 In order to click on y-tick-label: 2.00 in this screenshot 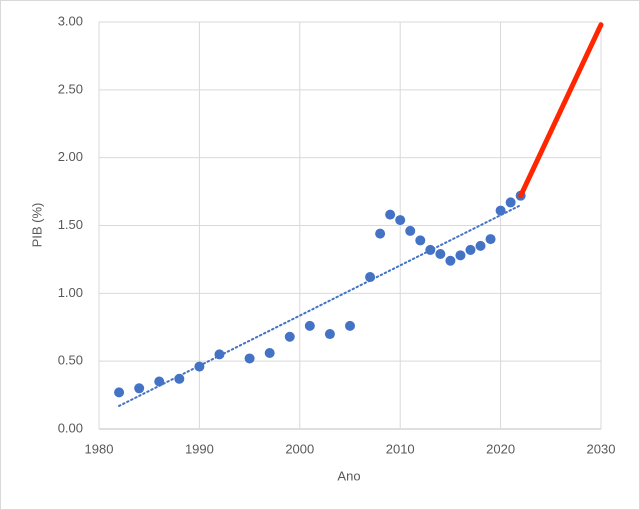, I will do `click(70, 156)`.